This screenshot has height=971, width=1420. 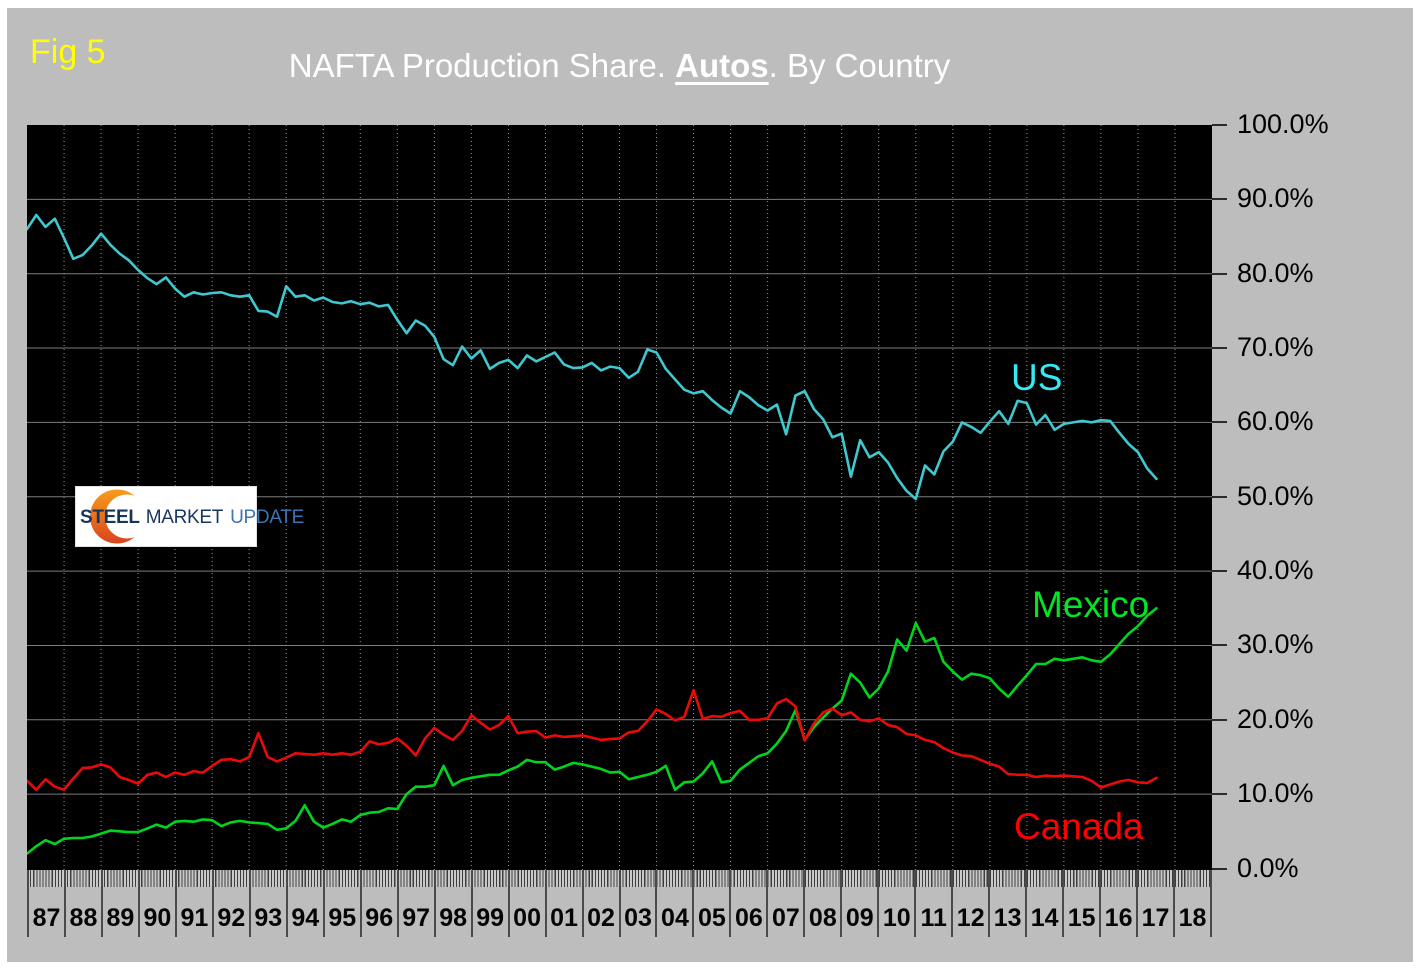 I want to click on x-axis-year-label: 00, so click(x=527, y=918).